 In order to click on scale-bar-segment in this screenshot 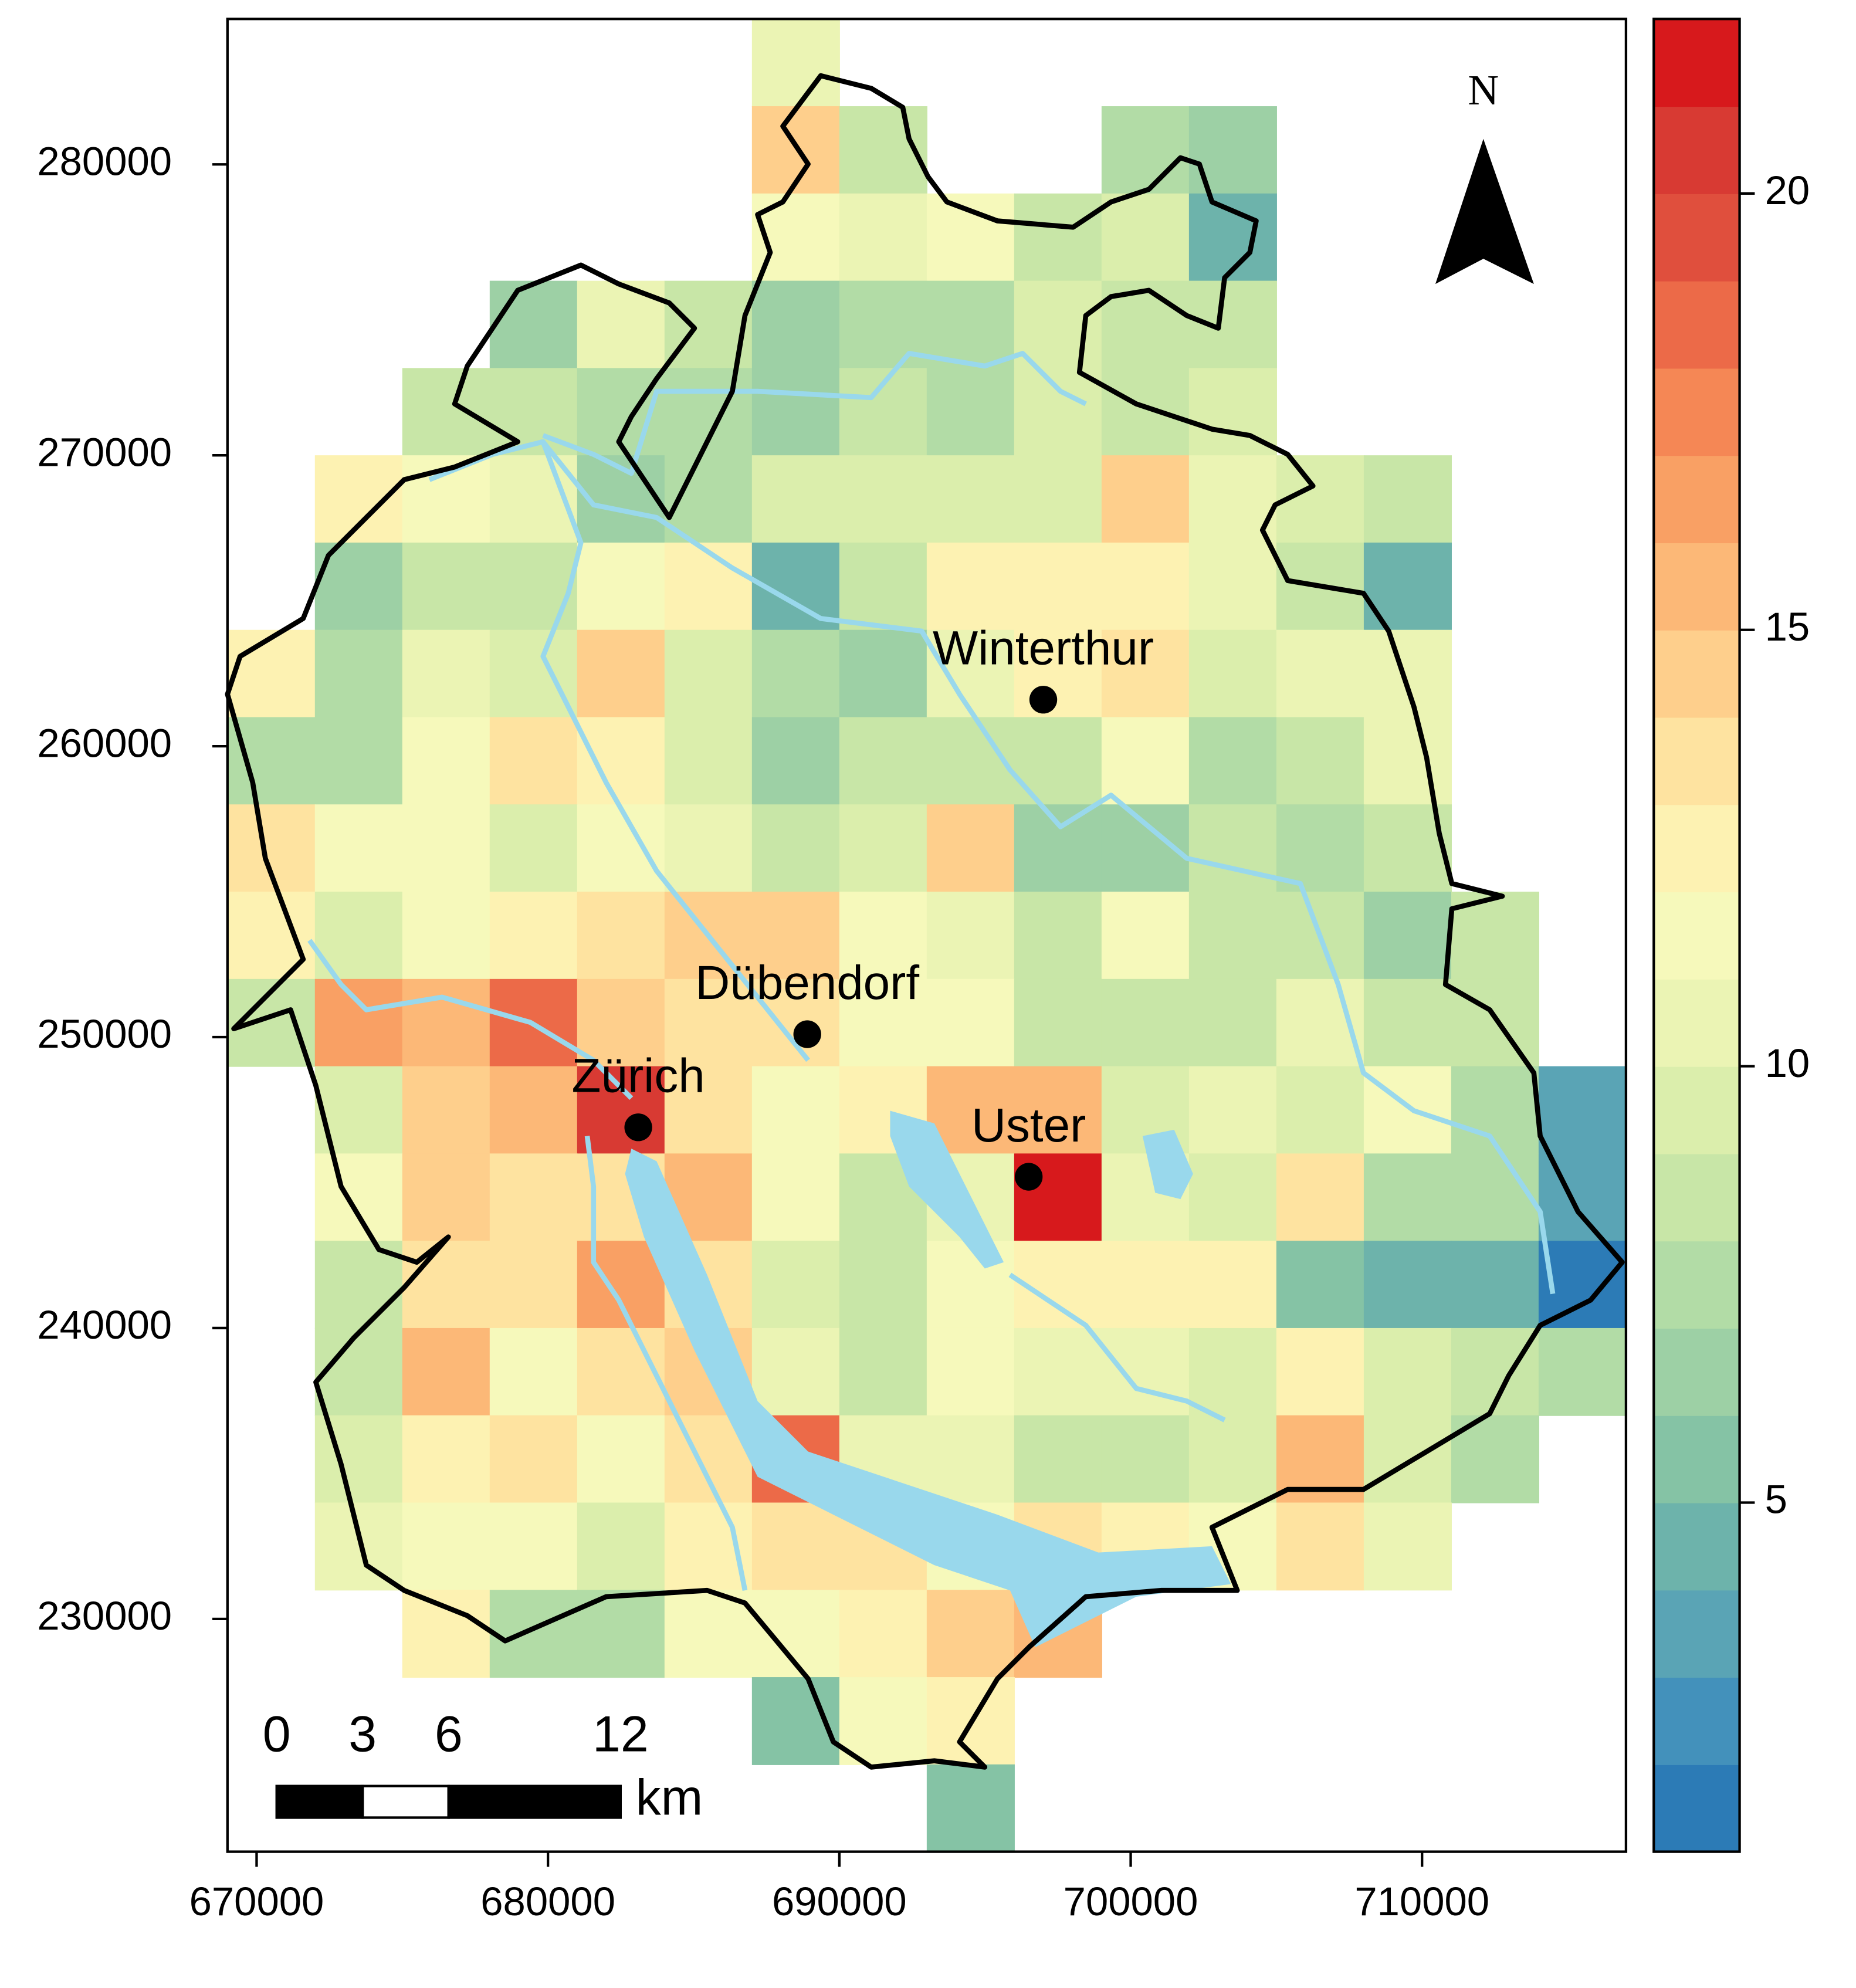, I will do `click(319, 1802)`.